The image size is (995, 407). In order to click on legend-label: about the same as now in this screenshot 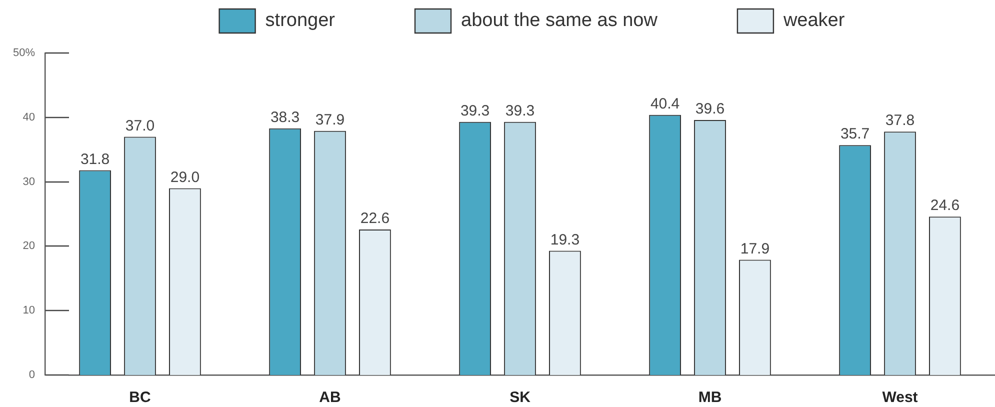, I will do `click(559, 21)`.